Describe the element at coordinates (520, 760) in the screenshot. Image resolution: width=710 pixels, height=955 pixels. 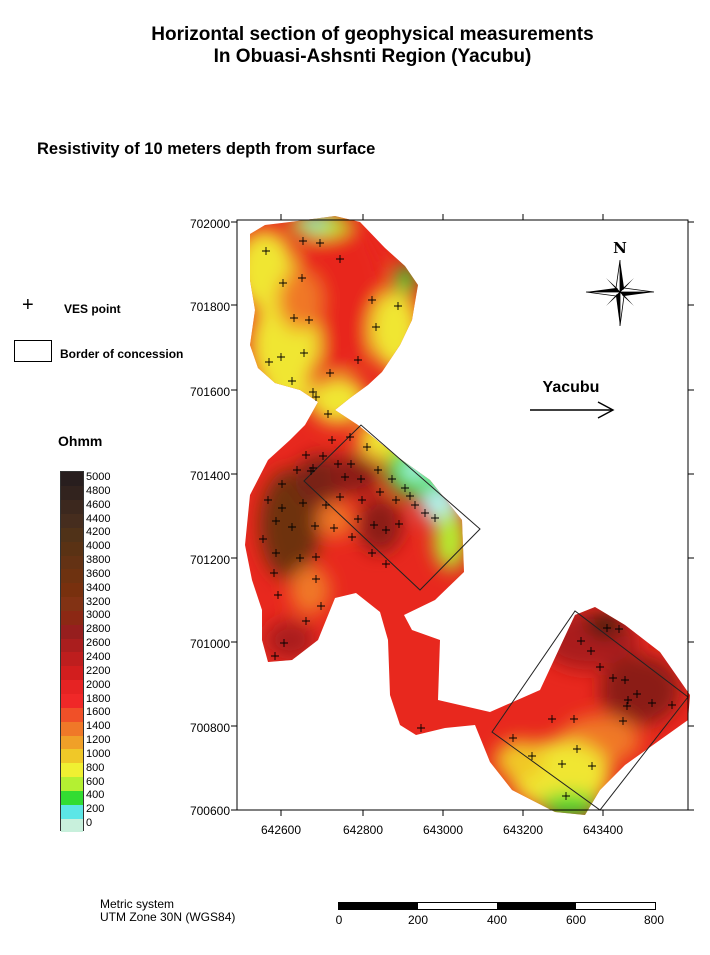
I see `patch-yelloworange-se` at that location.